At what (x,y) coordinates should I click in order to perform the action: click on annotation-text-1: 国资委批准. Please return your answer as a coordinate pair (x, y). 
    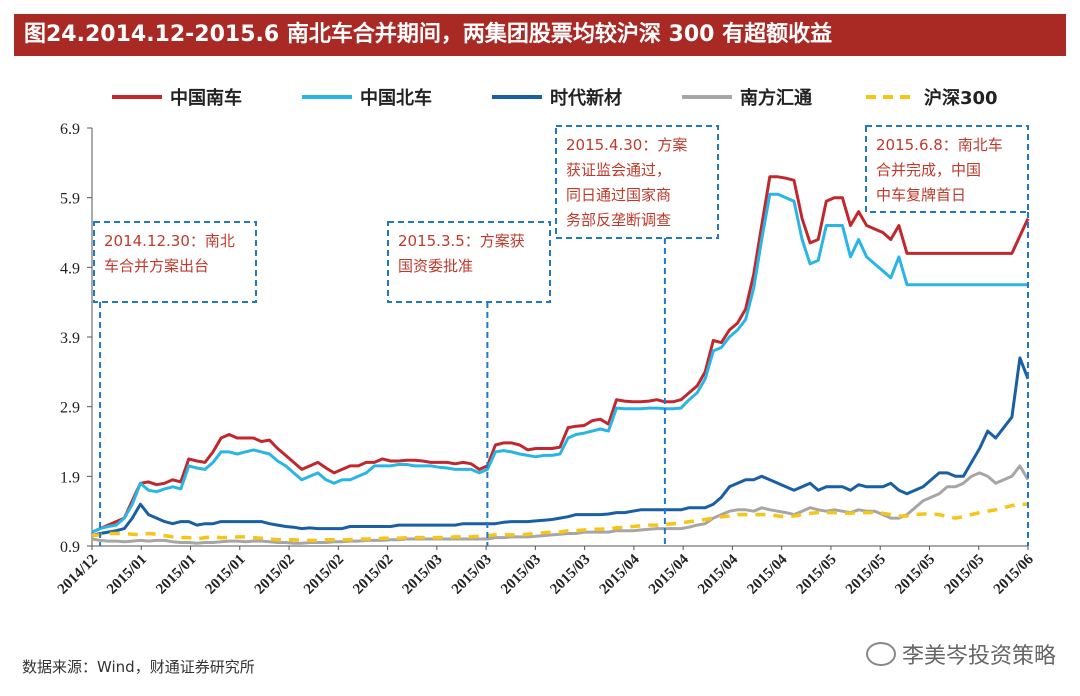
    Looking at the image, I should click on (435, 266).